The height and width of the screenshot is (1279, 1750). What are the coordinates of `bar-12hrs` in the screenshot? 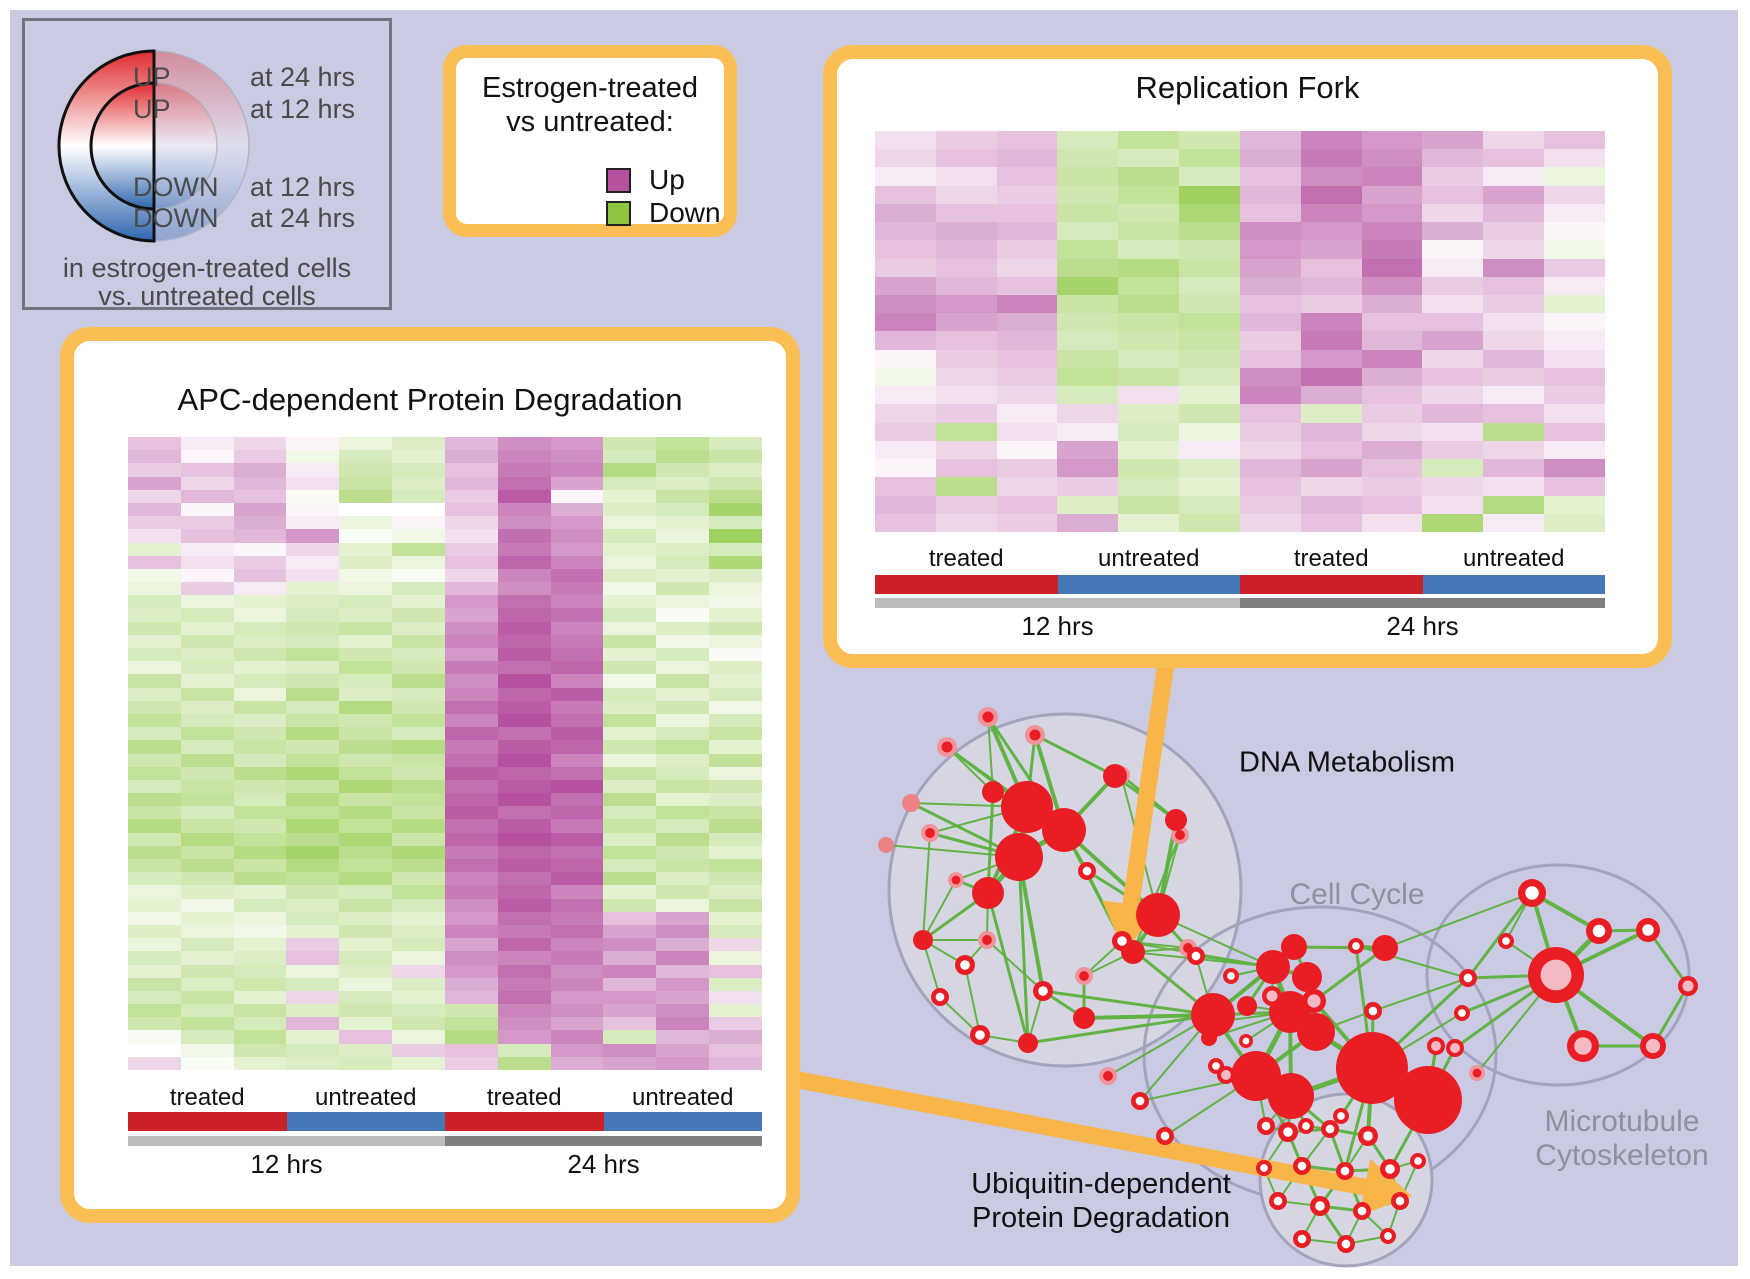 It's located at (1057, 603).